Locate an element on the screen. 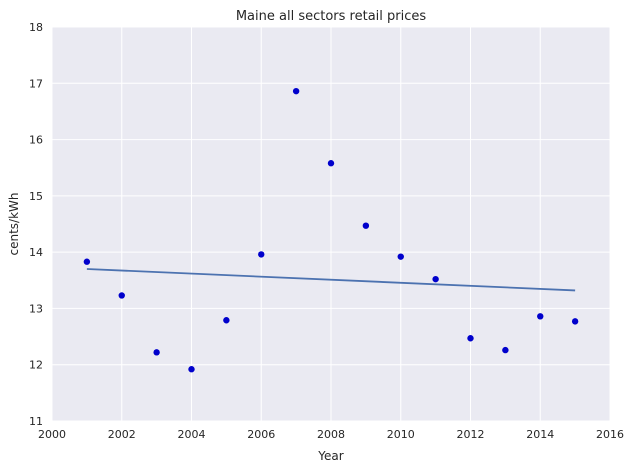 The width and height of the screenshot is (633, 472). x-tick-label: 2010 is located at coordinates (401, 434).